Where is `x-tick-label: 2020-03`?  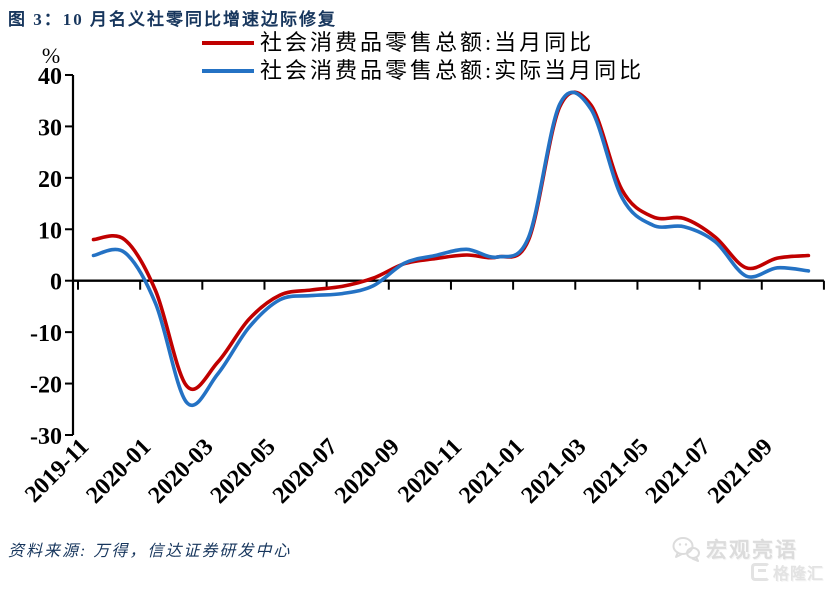
x-tick-label: 2020-03 is located at coordinates (181, 471).